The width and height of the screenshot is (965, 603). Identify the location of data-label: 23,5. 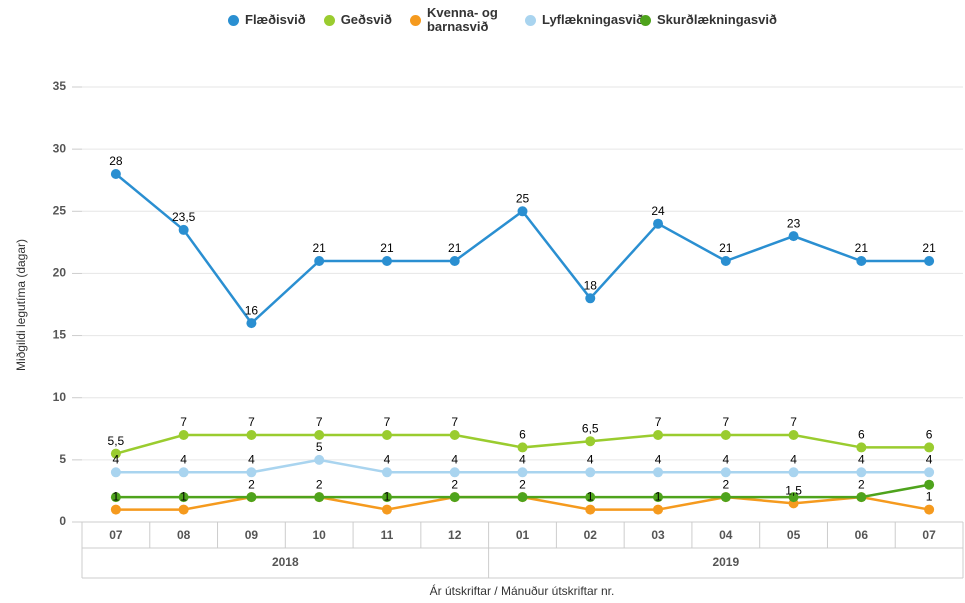
(184, 217).